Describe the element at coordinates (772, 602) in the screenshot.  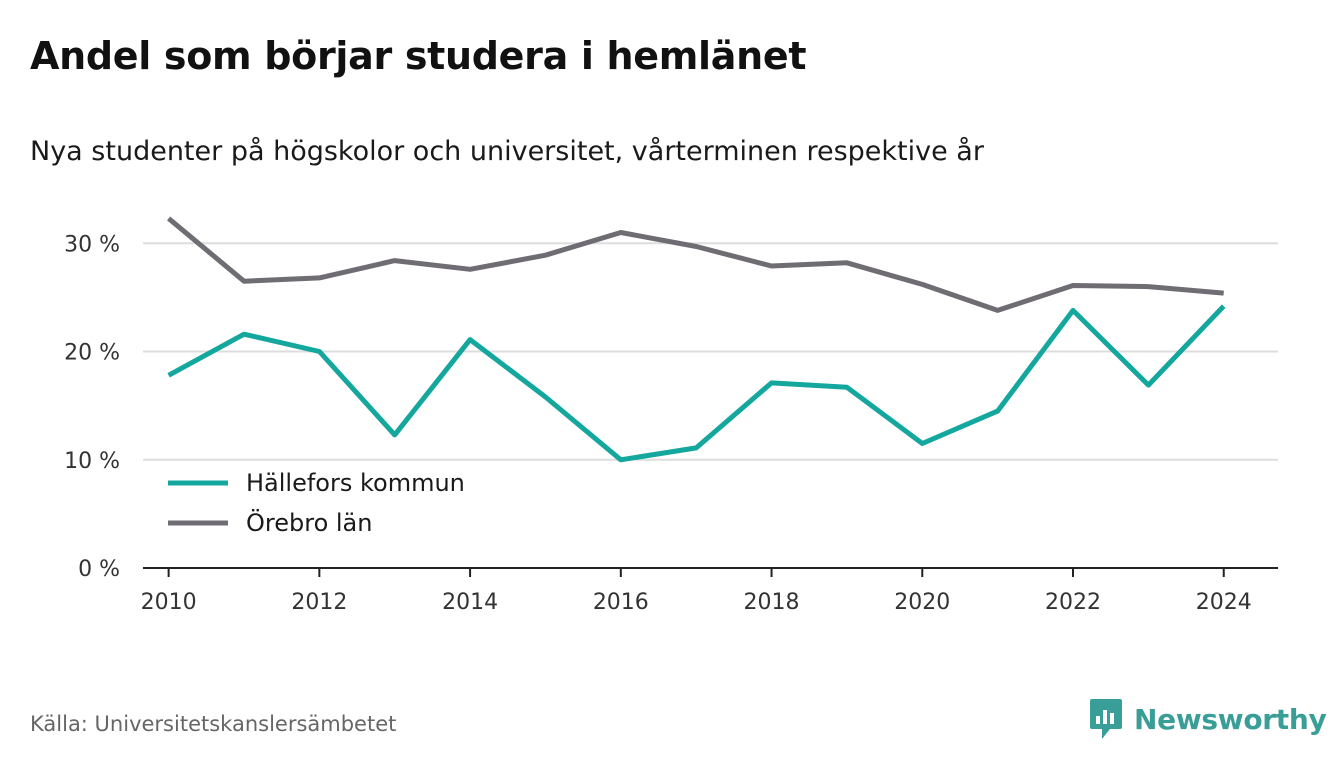
I see `x-tick-label: 2018` at that location.